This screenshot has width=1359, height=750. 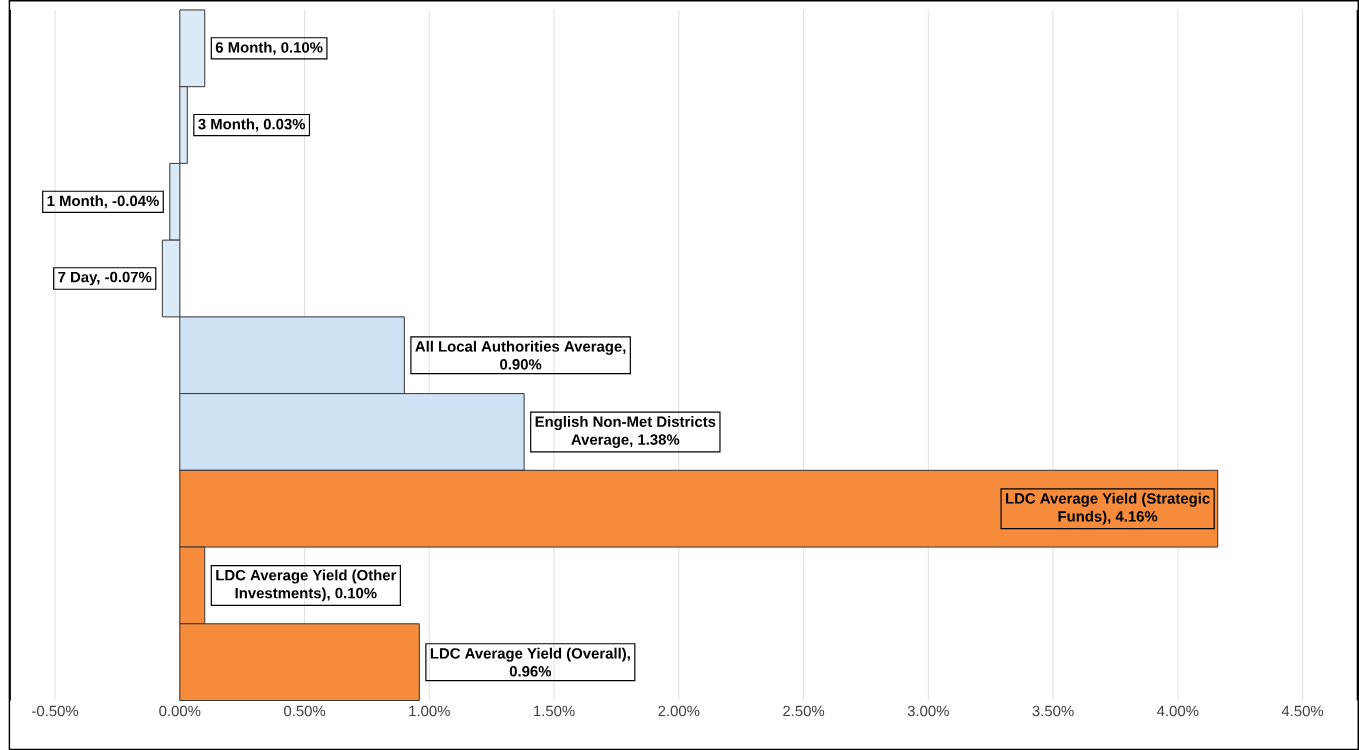 What do you see at coordinates (1108, 508) in the screenshot?
I see `data-label: LDC Average Yield (Strategic Funds), 4.16%` at bounding box center [1108, 508].